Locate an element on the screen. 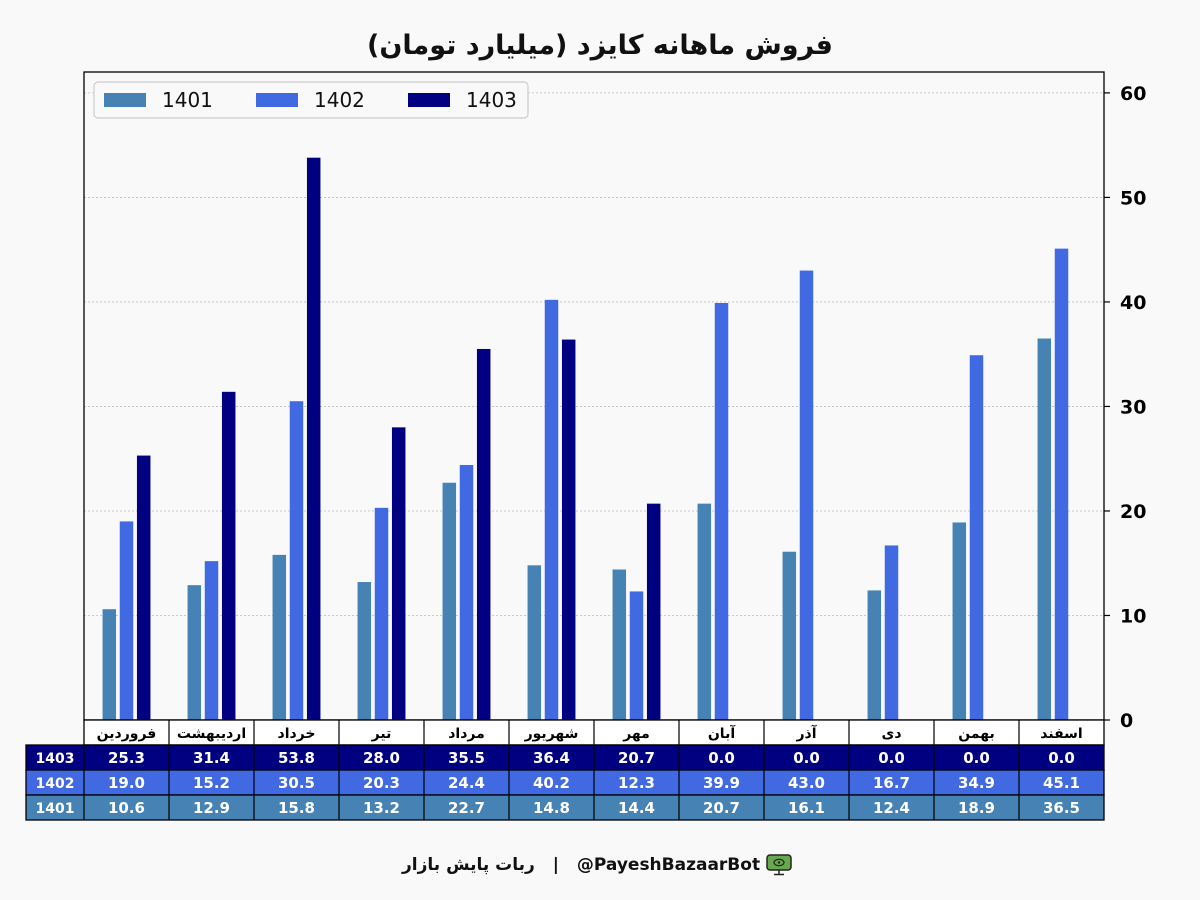 Image resolution: width=1200 pixels, height=900 pixels. table-value-1401-3: 13.2 is located at coordinates (381, 808).